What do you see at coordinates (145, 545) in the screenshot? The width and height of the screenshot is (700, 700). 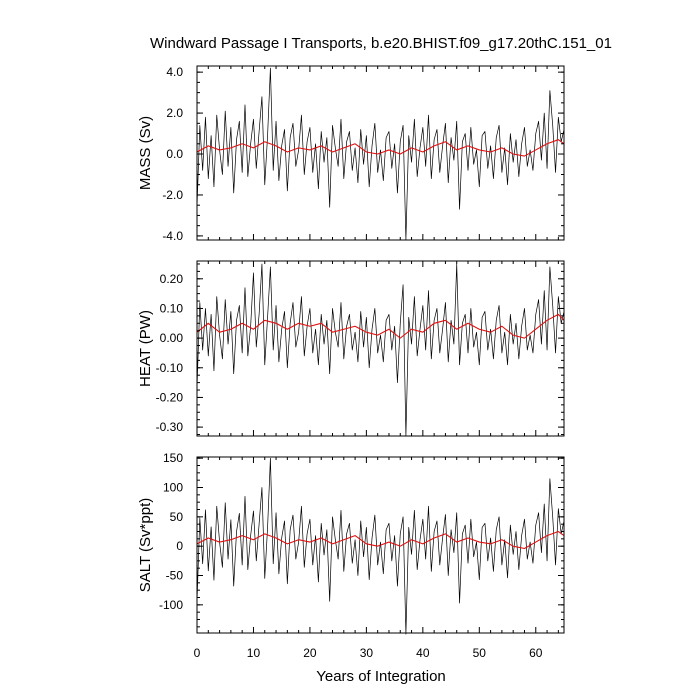 I see `y-axis-label: SALT (Sv*ppt)` at bounding box center [145, 545].